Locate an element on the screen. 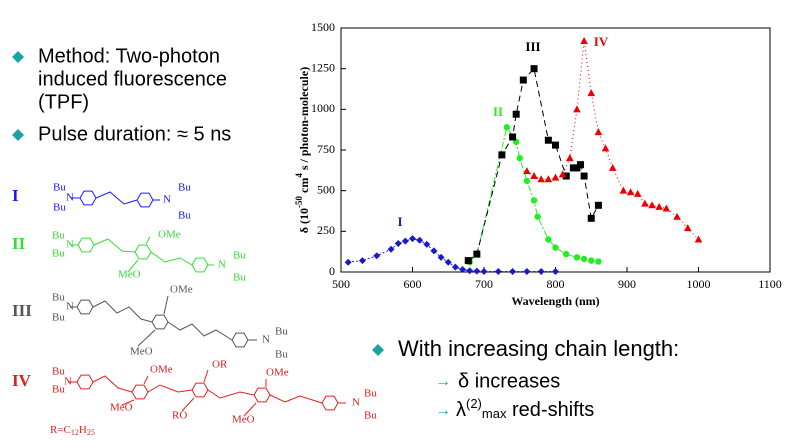  y-tick-label: 250 is located at coordinates (326, 230).